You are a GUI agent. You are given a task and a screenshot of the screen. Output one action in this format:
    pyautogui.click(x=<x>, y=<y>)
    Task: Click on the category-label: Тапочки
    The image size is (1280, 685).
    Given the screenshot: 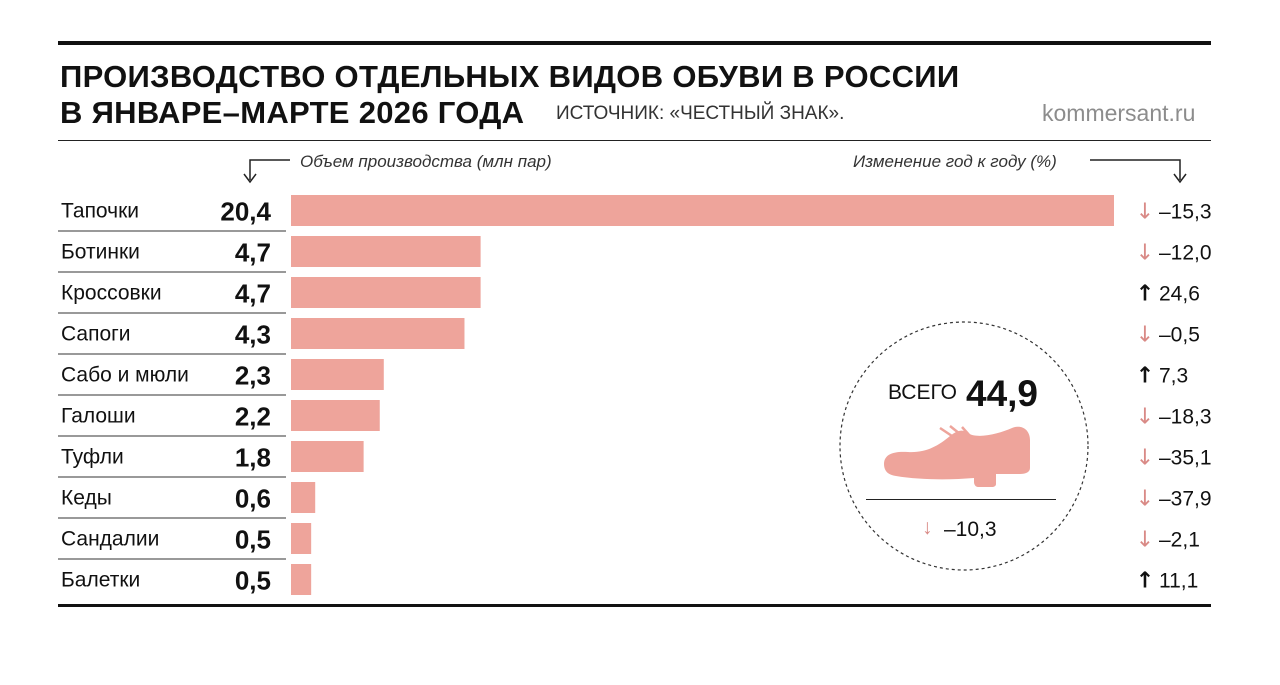 What is the action you would take?
    pyautogui.click(x=100, y=211)
    